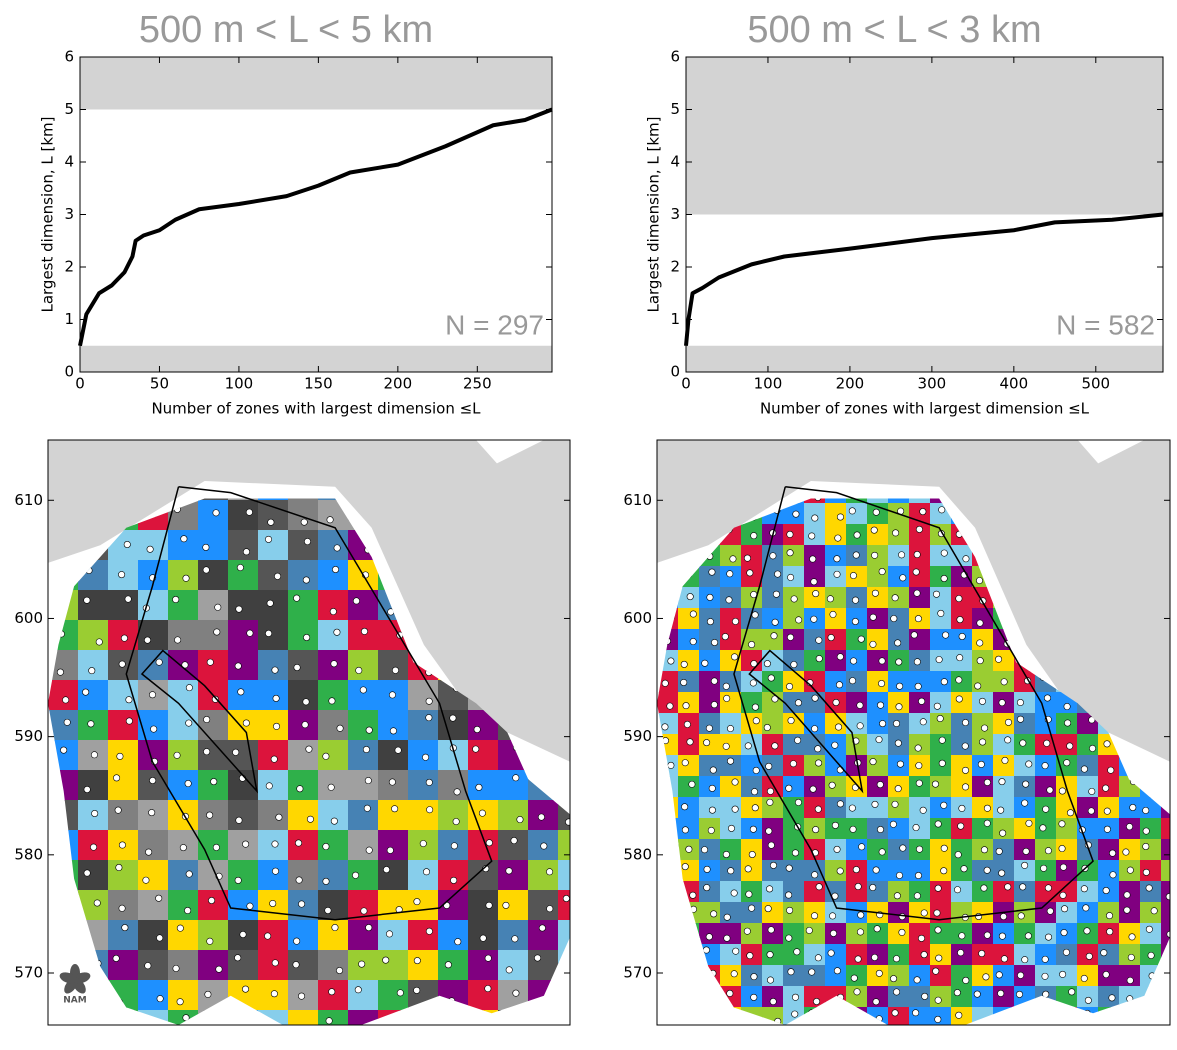 The width and height of the screenshot is (1177, 1050). I want to click on field-outline, so click(199, 721).